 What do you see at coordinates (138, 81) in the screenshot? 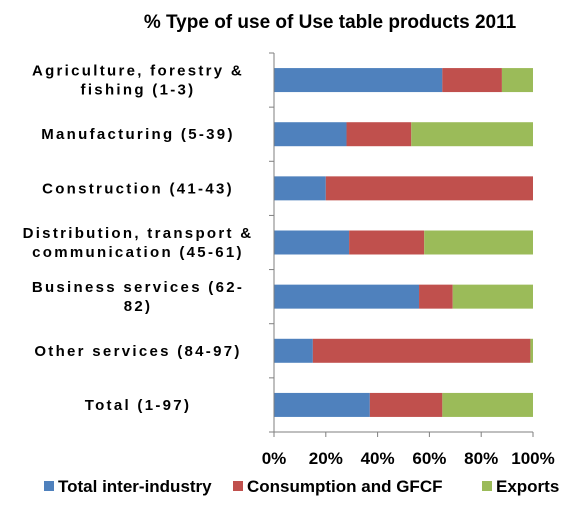
I see `category-label: Agriculture, forestry & fishing (1-3)` at bounding box center [138, 81].